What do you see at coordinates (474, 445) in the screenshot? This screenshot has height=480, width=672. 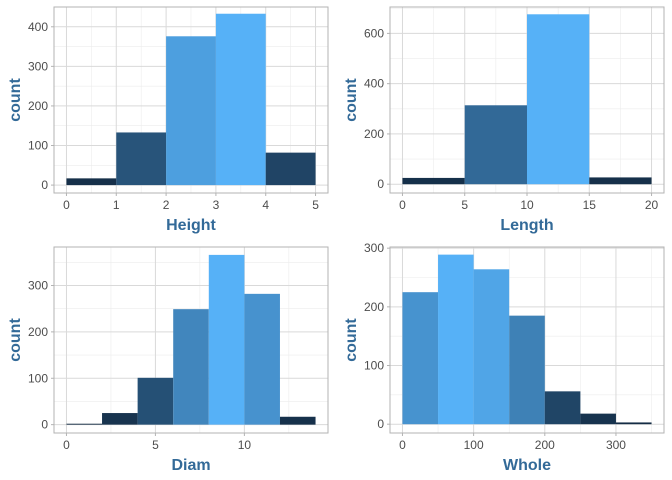 I see `x-tick-label: 100` at bounding box center [474, 445].